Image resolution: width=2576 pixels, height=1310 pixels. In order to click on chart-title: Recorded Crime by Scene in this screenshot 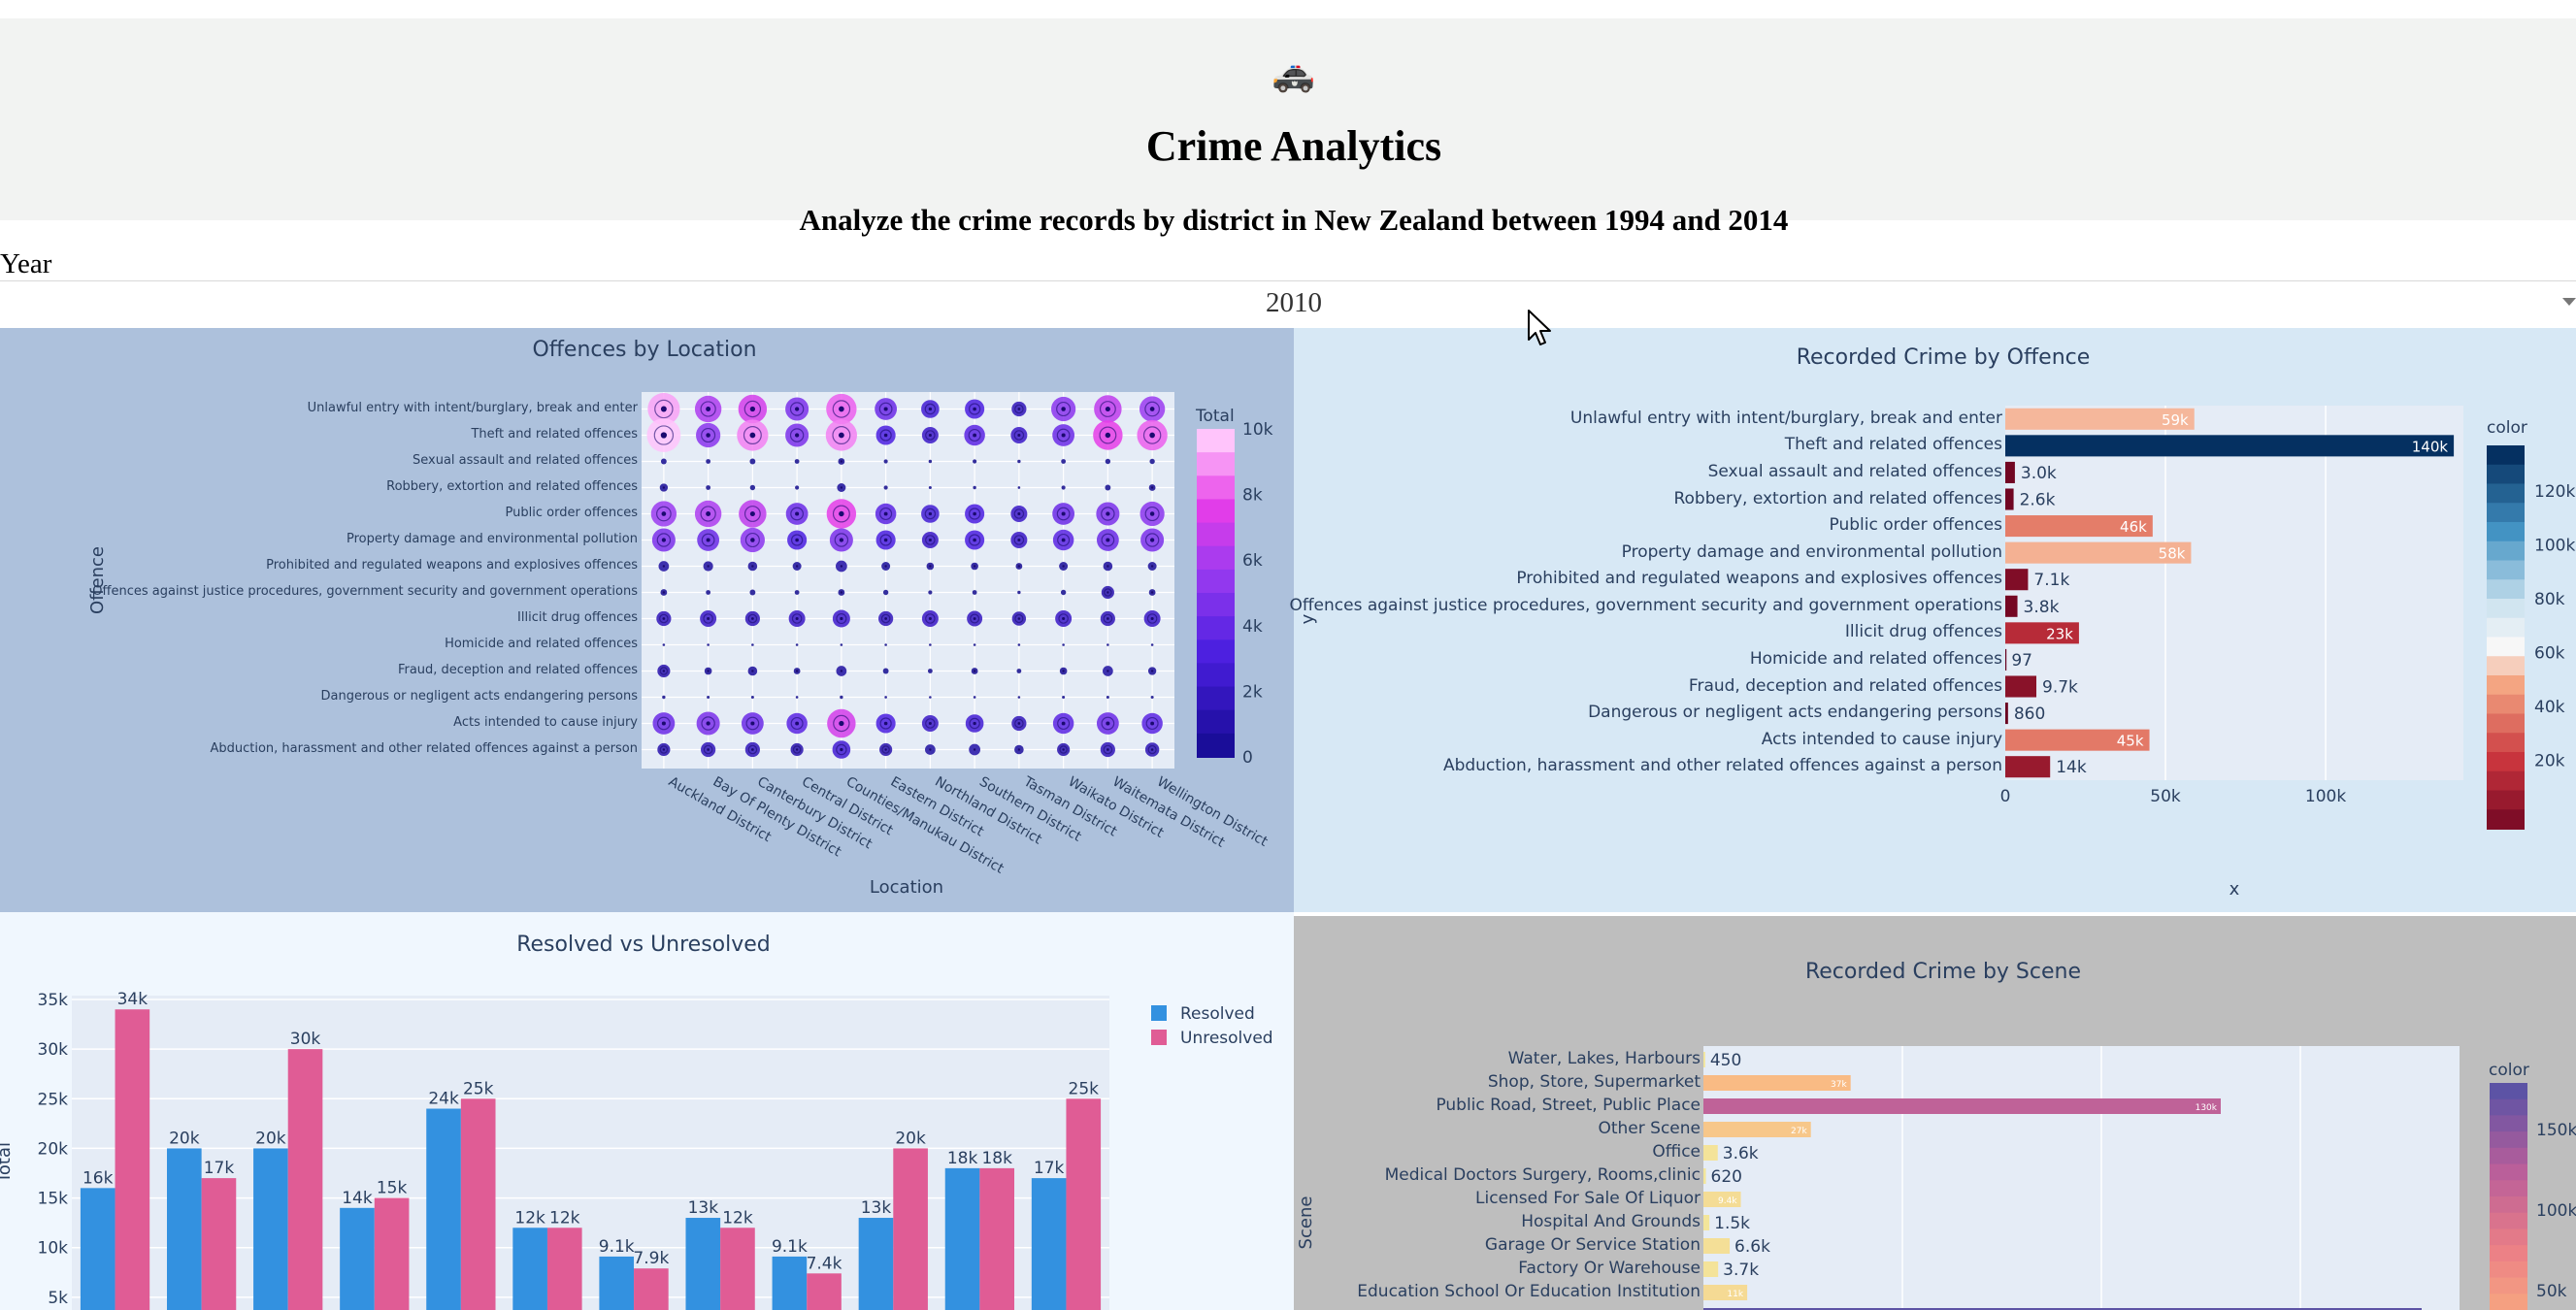, I will do `click(1943, 972)`.